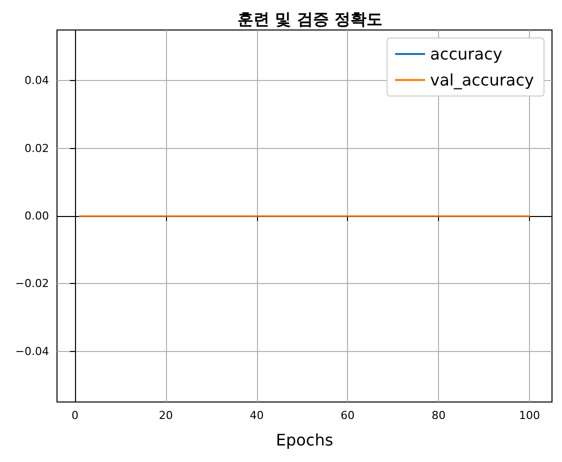  Describe the element at coordinates (36, 216) in the screenshot. I see `y-tick-label: 0.00` at that location.